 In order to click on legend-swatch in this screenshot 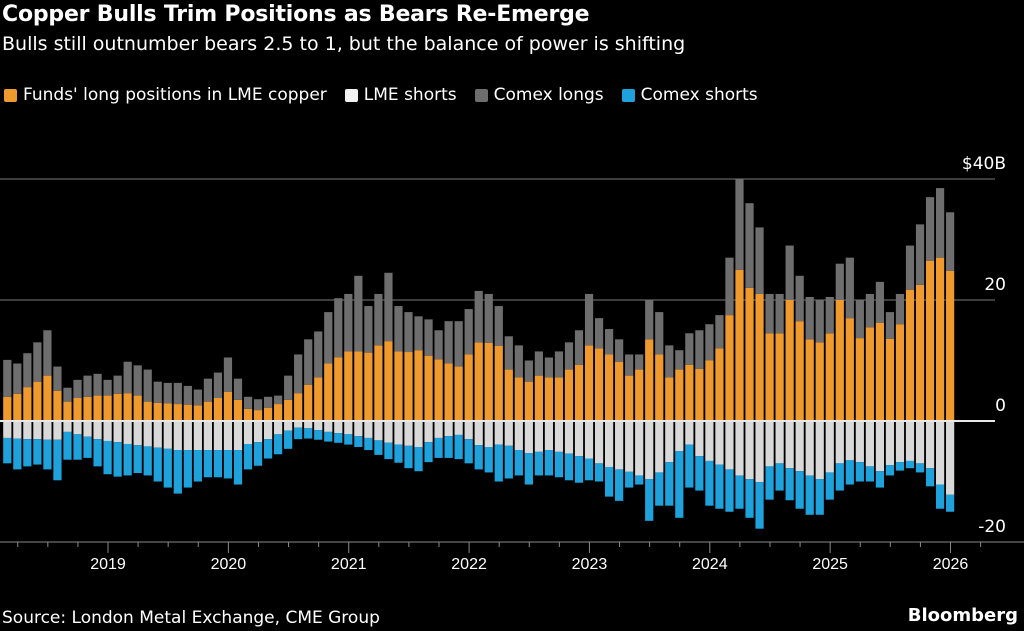, I will do `click(10, 95)`.